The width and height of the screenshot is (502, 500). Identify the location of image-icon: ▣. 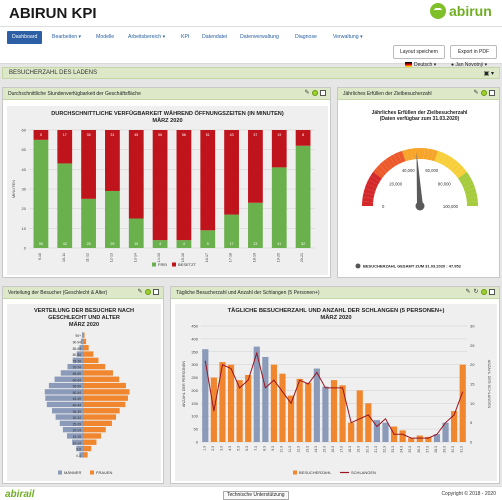
(486, 74).